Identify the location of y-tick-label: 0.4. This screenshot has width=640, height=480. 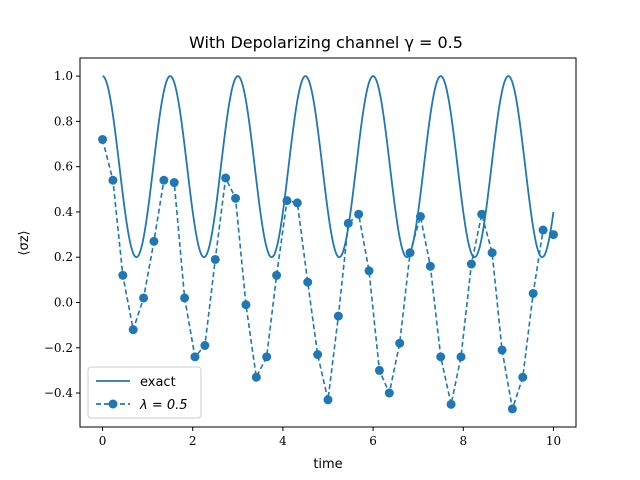
(63, 212).